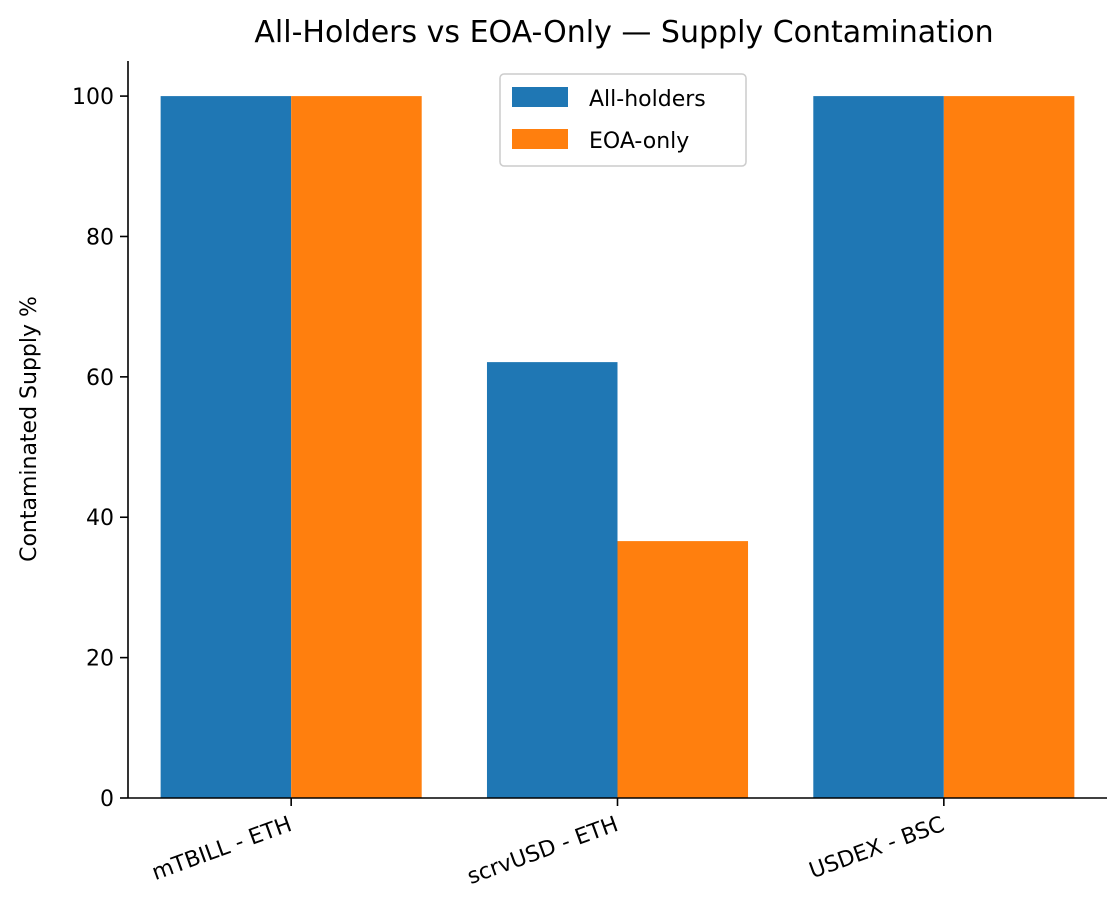  What do you see at coordinates (647, 99) in the screenshot?
I see `legend-label: All-holders` at bounding box center [647, 99].